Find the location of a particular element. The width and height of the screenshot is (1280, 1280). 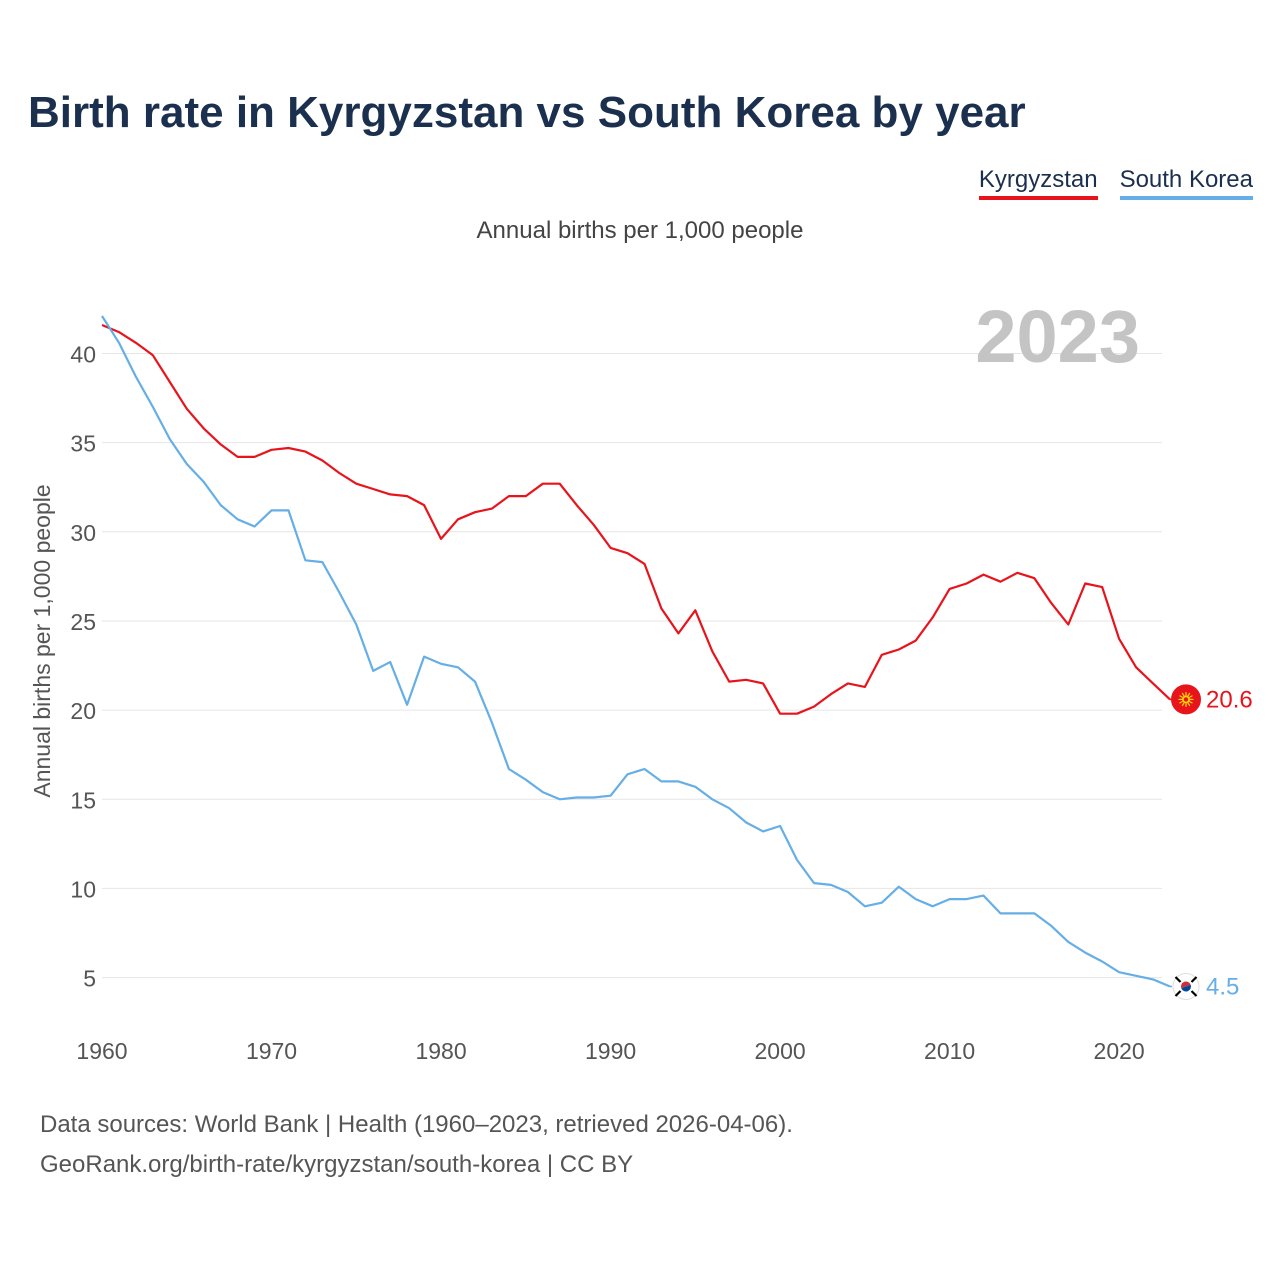

end-labels: 20.6 4.5 is located at coordinates (1211, 842).